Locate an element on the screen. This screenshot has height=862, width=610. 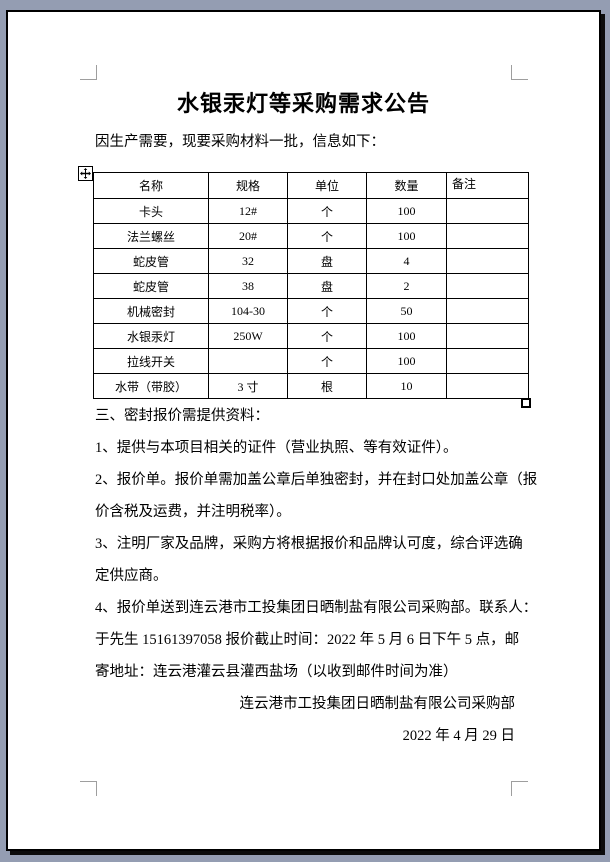
cell-qty: 10 is located at coordinates (406, 386).